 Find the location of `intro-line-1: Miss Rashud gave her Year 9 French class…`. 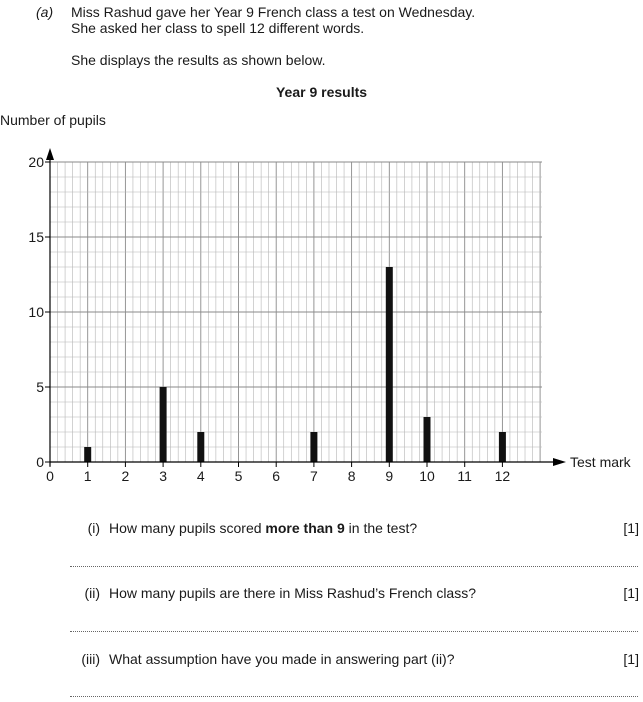

intro-line-1: Miss Rashud gave her Year 9 French class… is located at coordinates (273, 12).